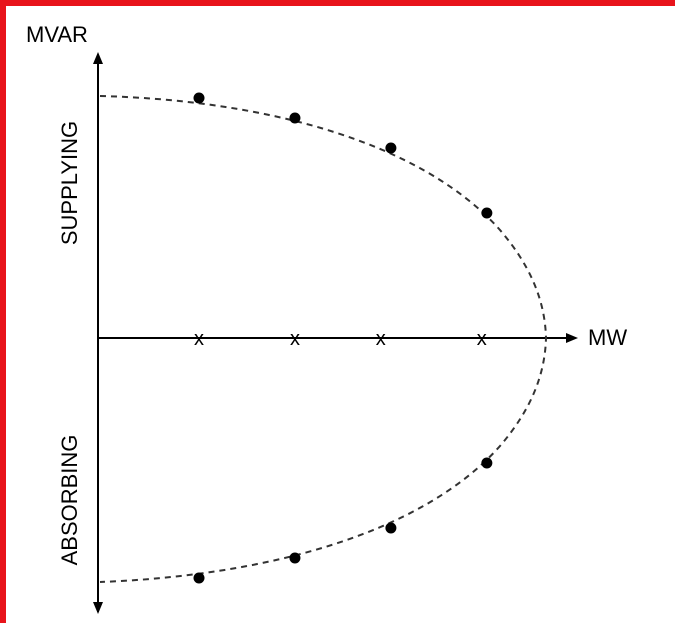  I want to click on y-axis-arrow-up, so click(98, 58).